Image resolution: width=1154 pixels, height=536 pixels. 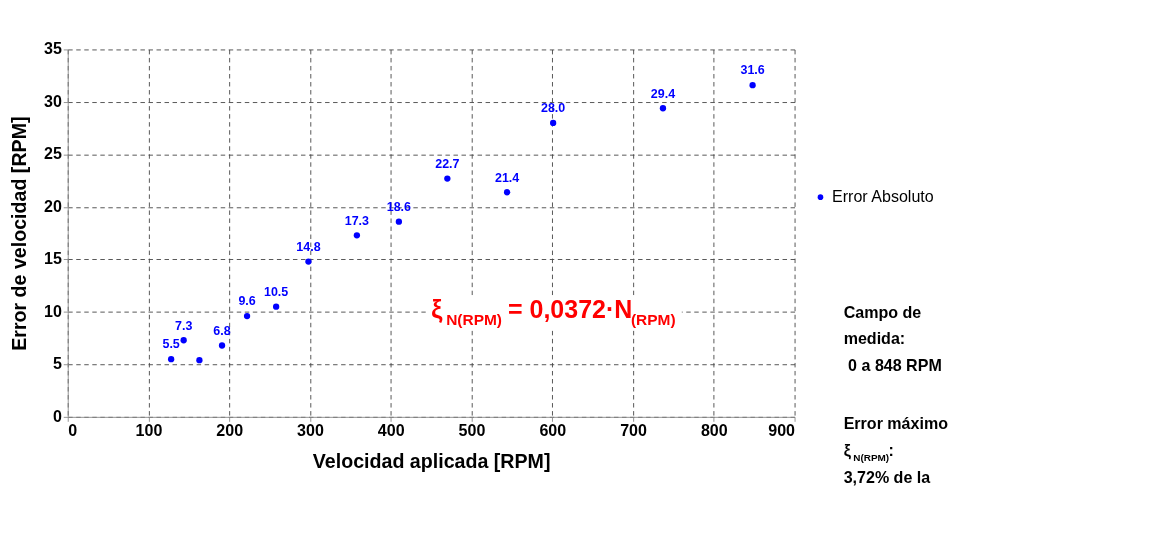 What do you see at coordinates (53, 153) in the screenshot?
I see `y-tick-label: 25` at bounding box center [53, 153].